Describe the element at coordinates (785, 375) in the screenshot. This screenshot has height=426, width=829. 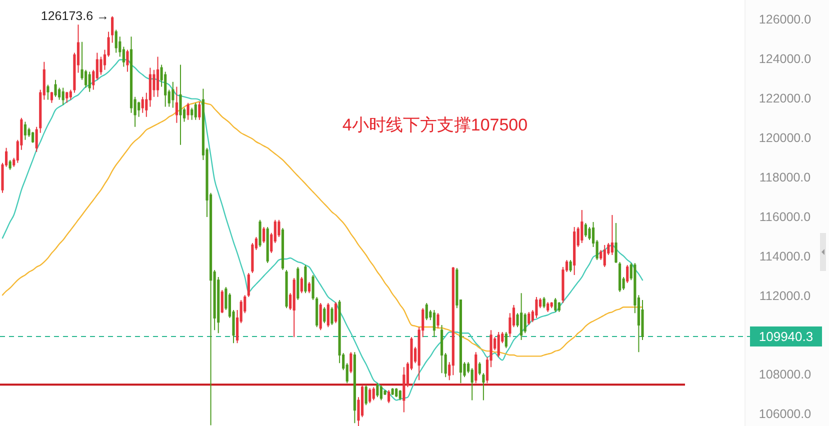
I see `y-tick-label: 108000.0` at that location.